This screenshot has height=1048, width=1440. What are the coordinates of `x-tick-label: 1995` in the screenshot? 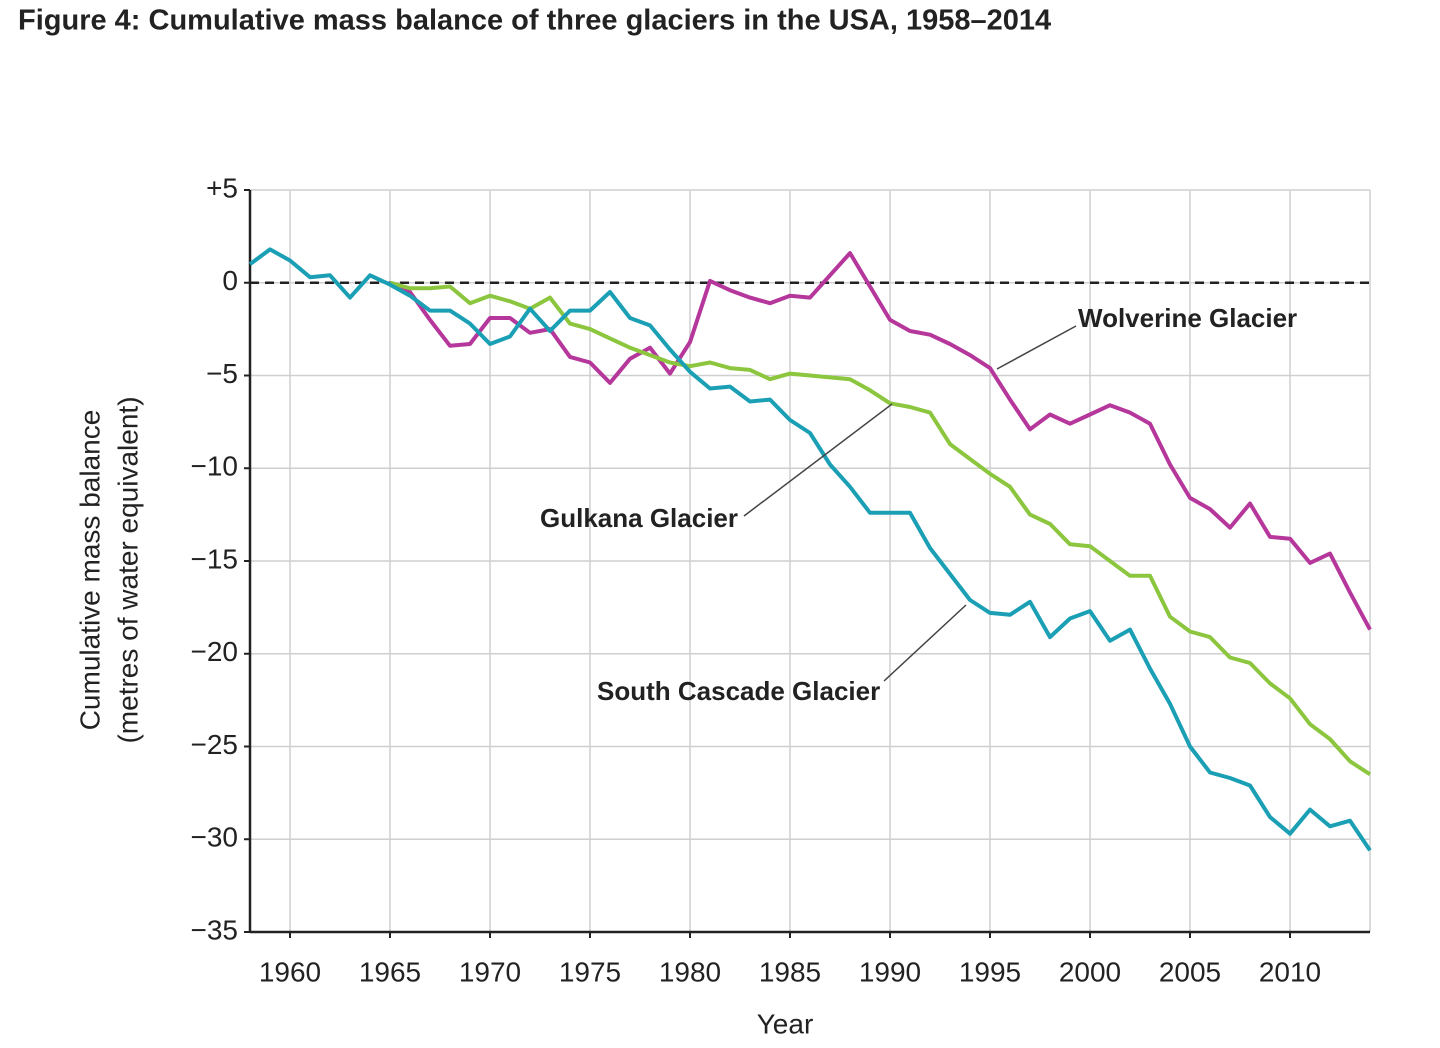 It's located at (990, 971).